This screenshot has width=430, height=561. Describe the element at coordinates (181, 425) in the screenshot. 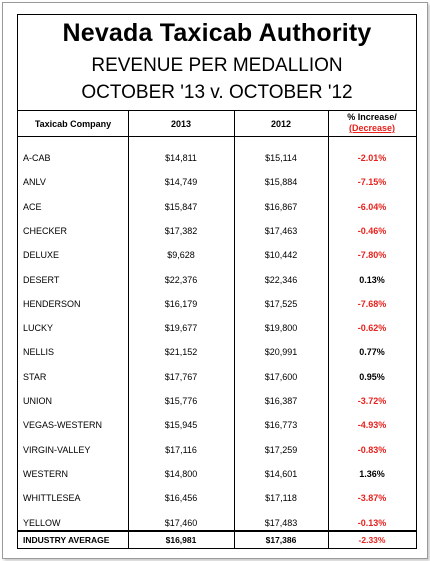

I see `revenue-2013-cell: $15,945` at that location.